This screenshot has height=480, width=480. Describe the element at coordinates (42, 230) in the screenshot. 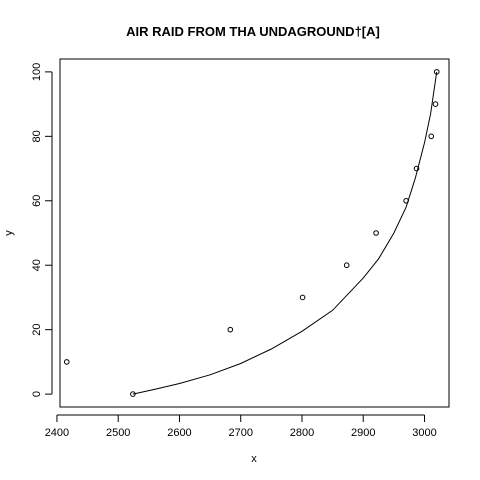

I see `y-axis: 0 20 40 60 80 100` at that location.